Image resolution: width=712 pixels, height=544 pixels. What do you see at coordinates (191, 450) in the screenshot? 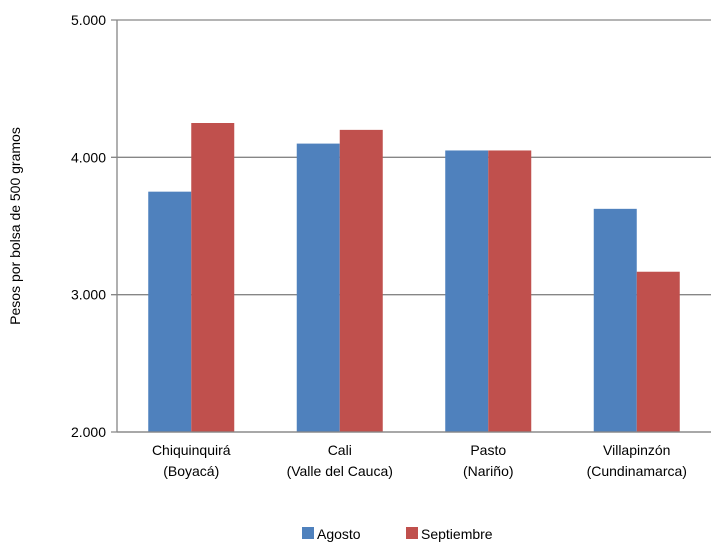
I see `category-label: Chiquinquirá` at bounding box center [191, 450].